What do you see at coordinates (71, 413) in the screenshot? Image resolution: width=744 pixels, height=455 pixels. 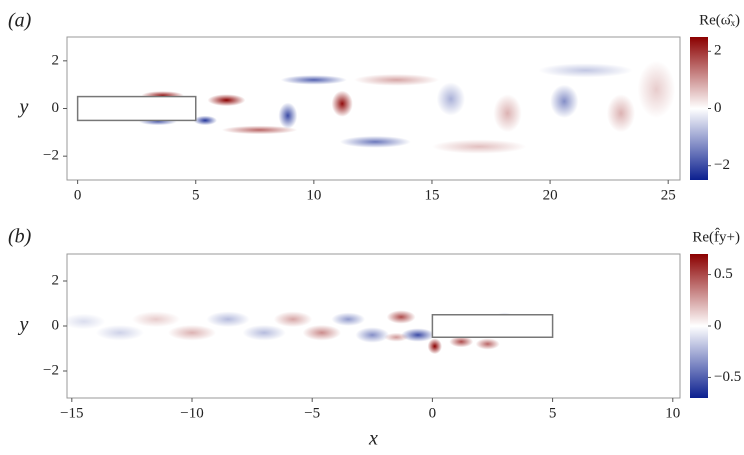 I see `x-tick-label: −15` at bounding box center [71, 413].